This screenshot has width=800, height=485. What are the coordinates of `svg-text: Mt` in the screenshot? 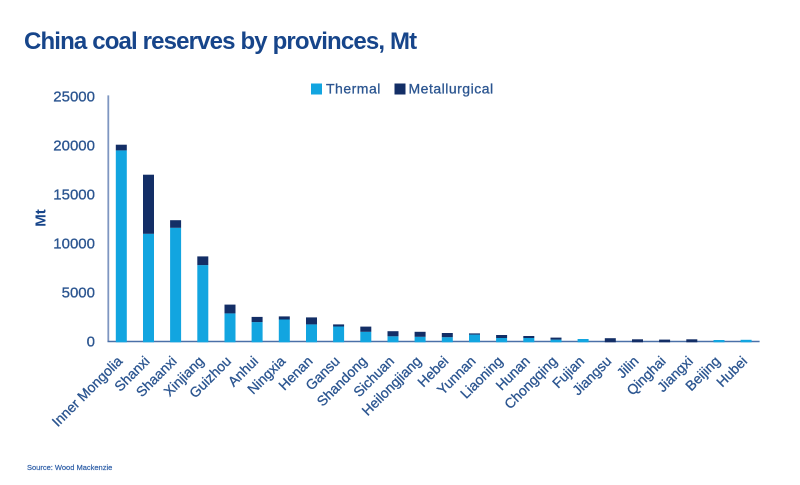 It's located at (41, 218).